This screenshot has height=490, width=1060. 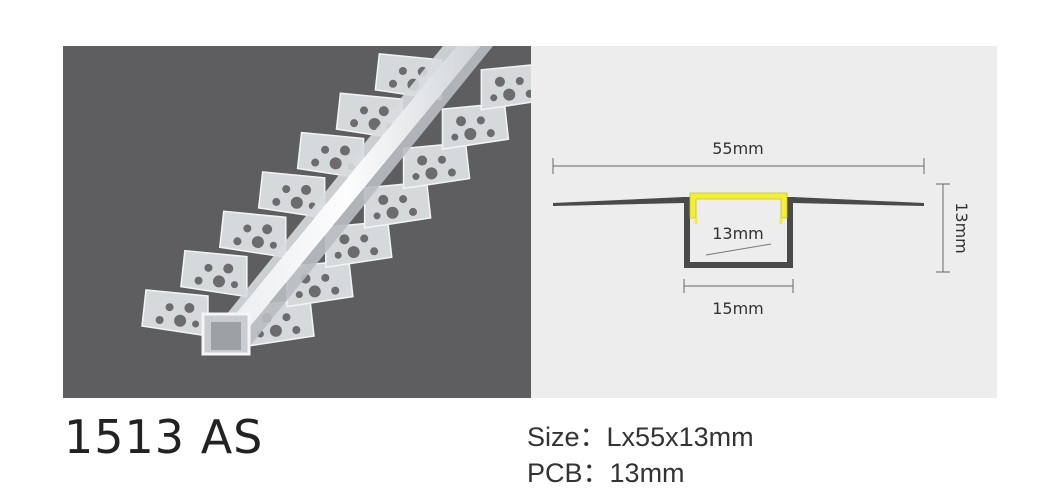 I want to click on size-spec-value: Lx55x13mm, so click(x=680, y=437).